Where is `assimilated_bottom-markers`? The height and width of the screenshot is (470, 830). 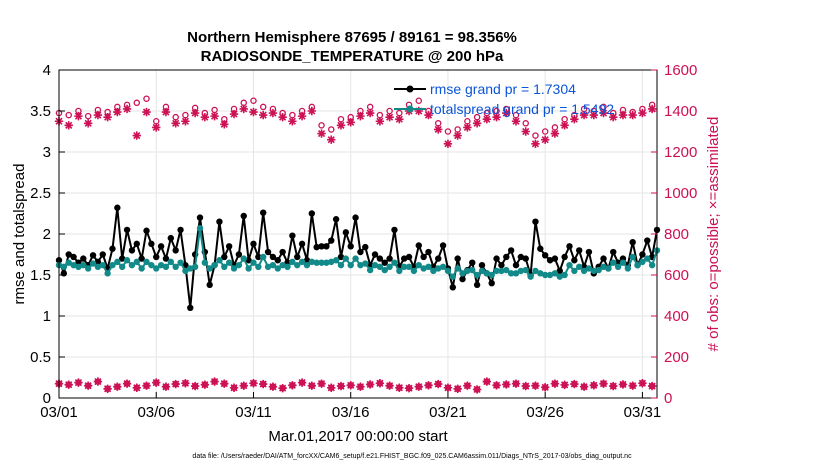
assimilated_bottom-markers is located at coordinates (355, 385).